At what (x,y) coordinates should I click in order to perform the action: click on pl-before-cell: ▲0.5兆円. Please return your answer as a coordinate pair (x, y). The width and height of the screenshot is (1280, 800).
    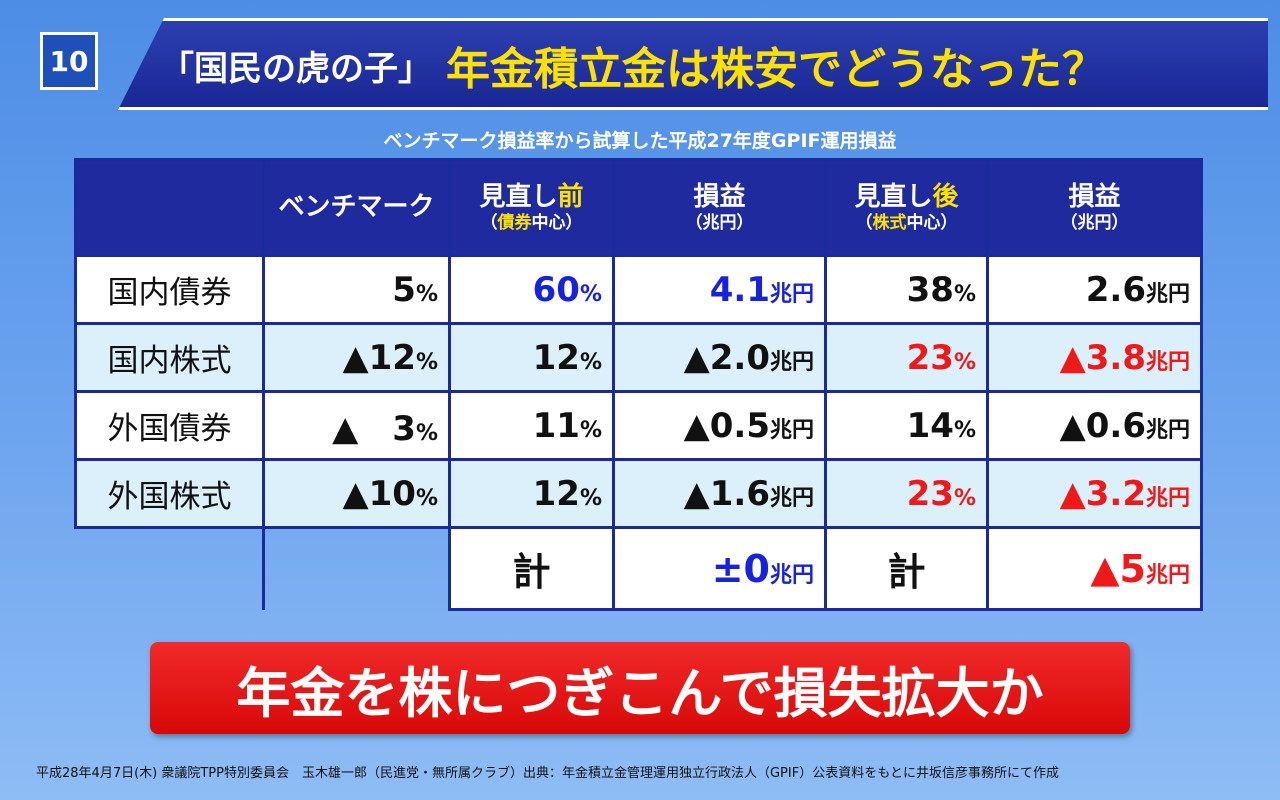
    Looking at the image, I should click on (719, 425).